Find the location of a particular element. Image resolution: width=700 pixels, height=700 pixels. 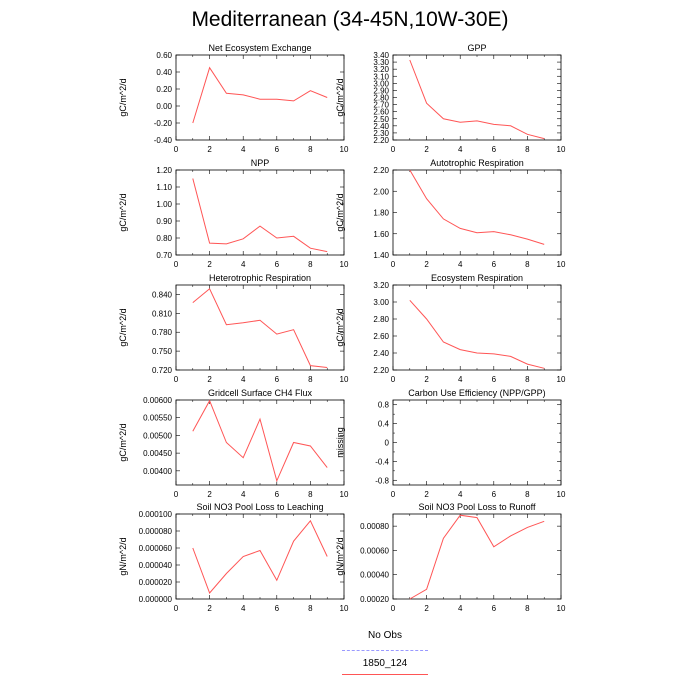

chart-8-title: Carbon Use Efficiency (NPP/GPP) is located at coordinates (476, 393).